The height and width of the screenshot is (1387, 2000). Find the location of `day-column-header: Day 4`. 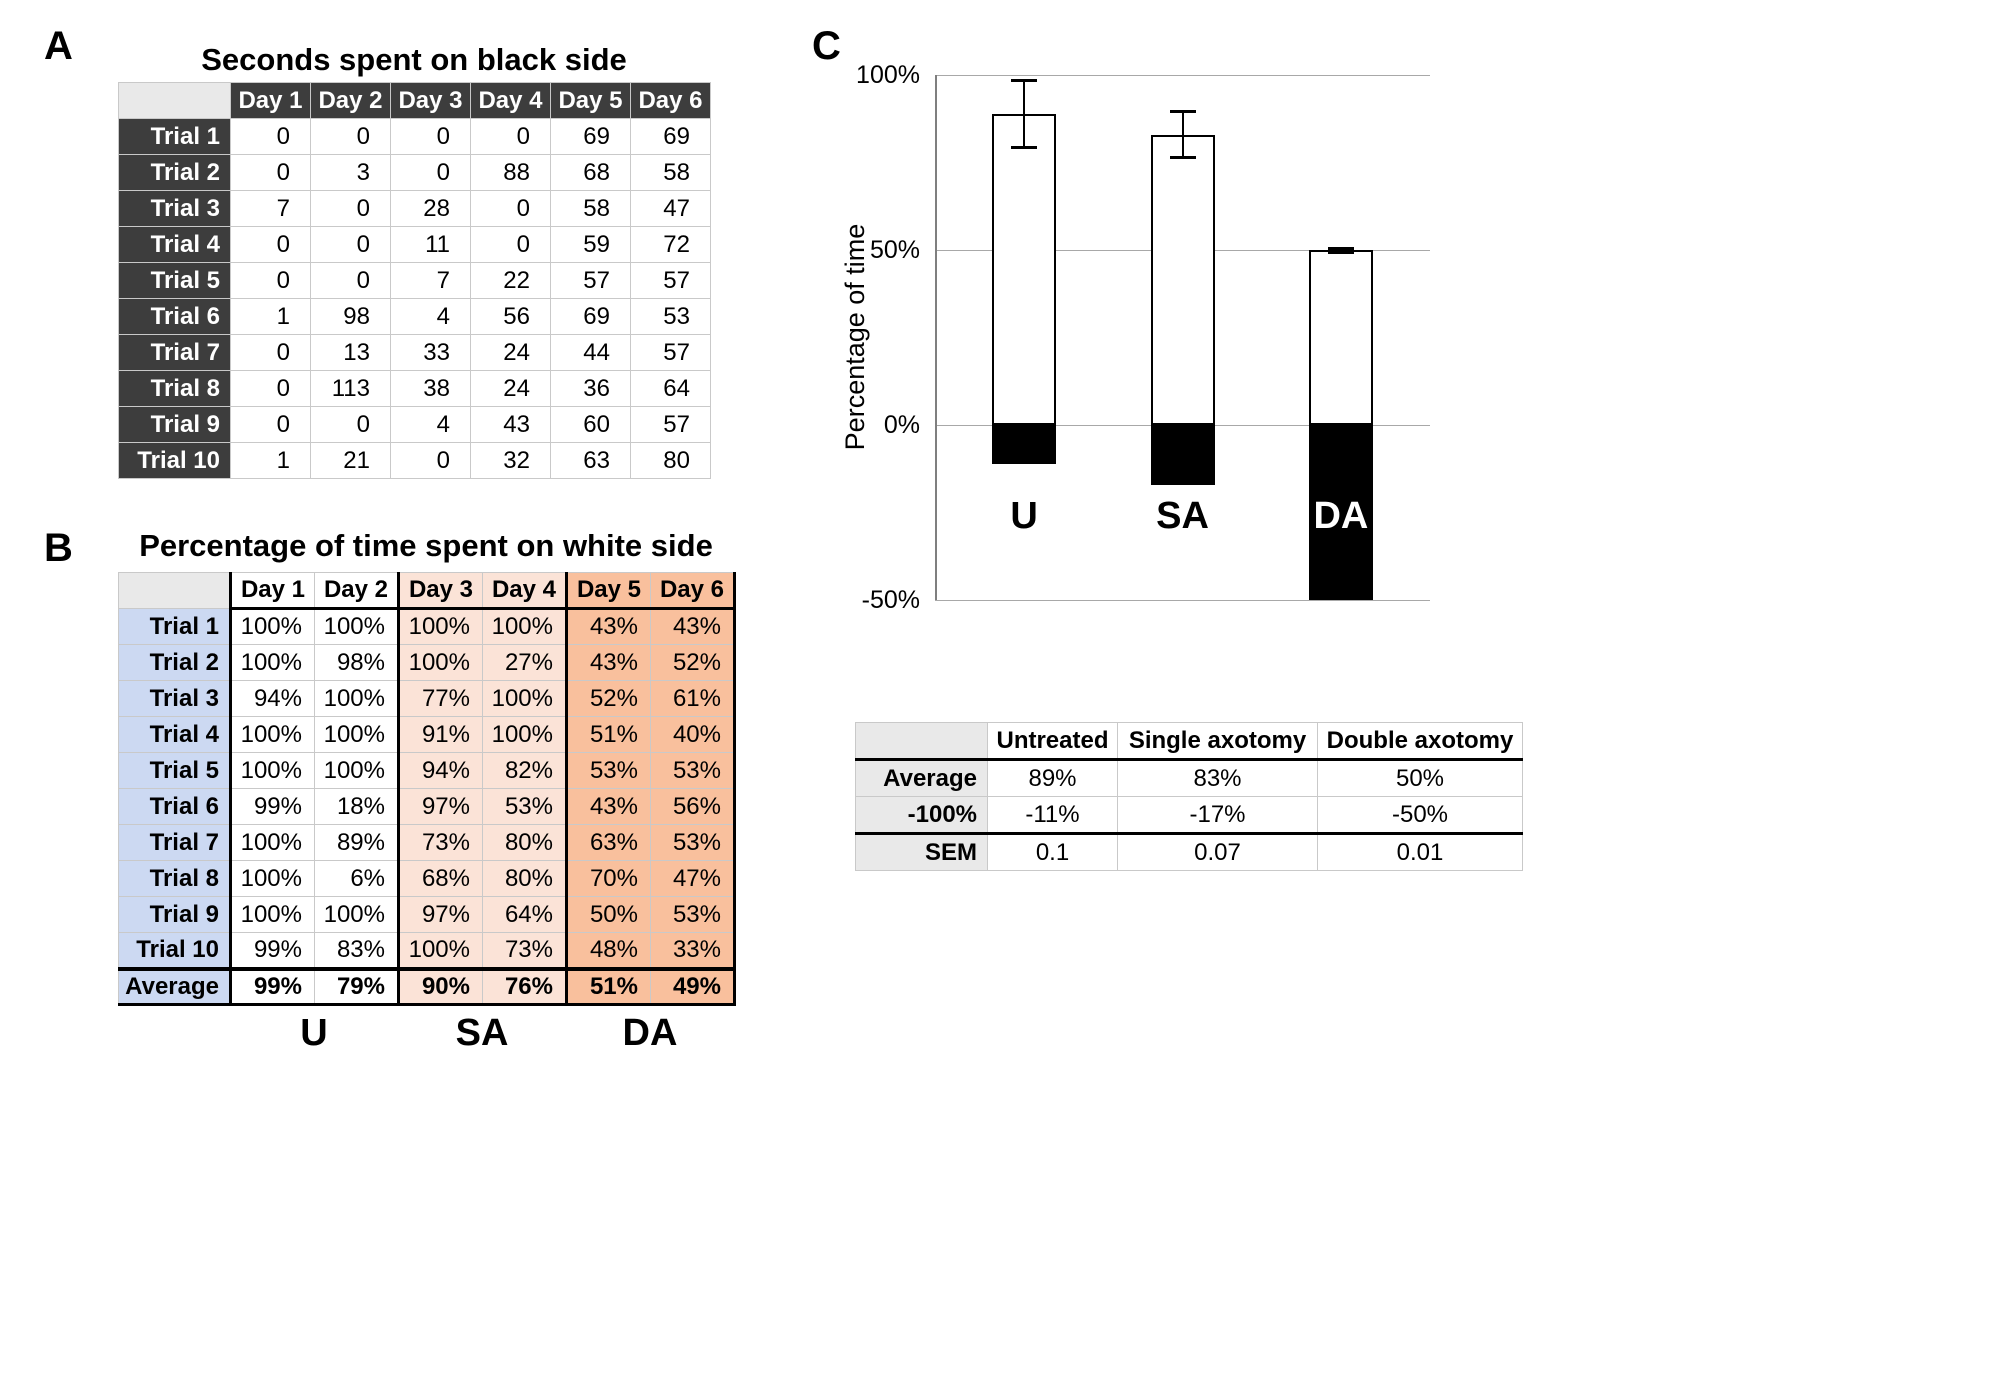

day-column-header: Day 4 is located at coordinates (524, 591).